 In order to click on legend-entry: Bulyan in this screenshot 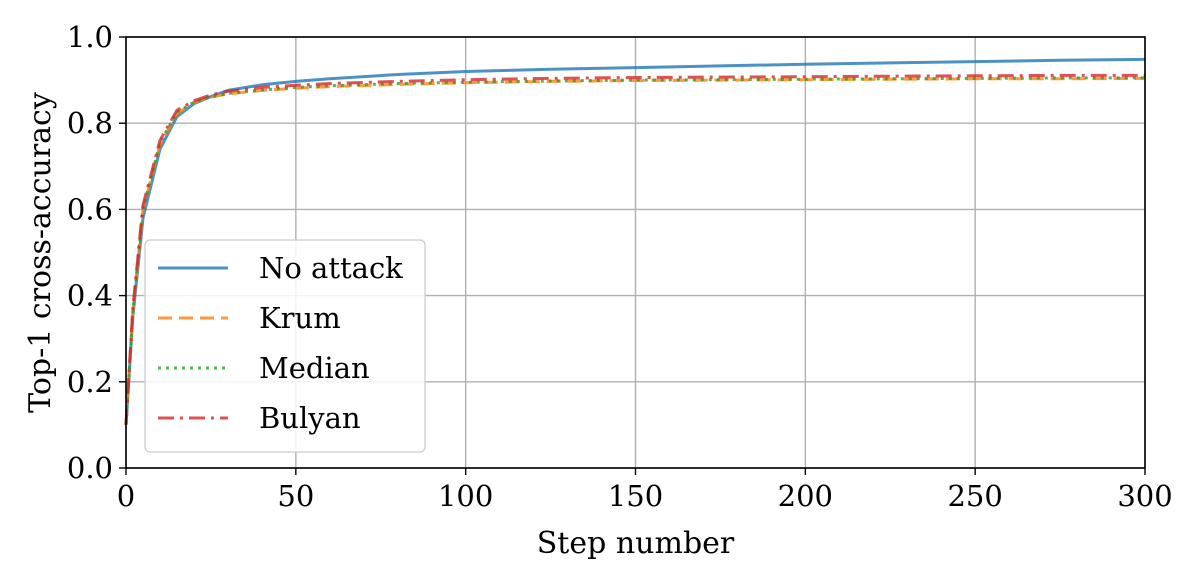, I will do `click(259, 418)`.